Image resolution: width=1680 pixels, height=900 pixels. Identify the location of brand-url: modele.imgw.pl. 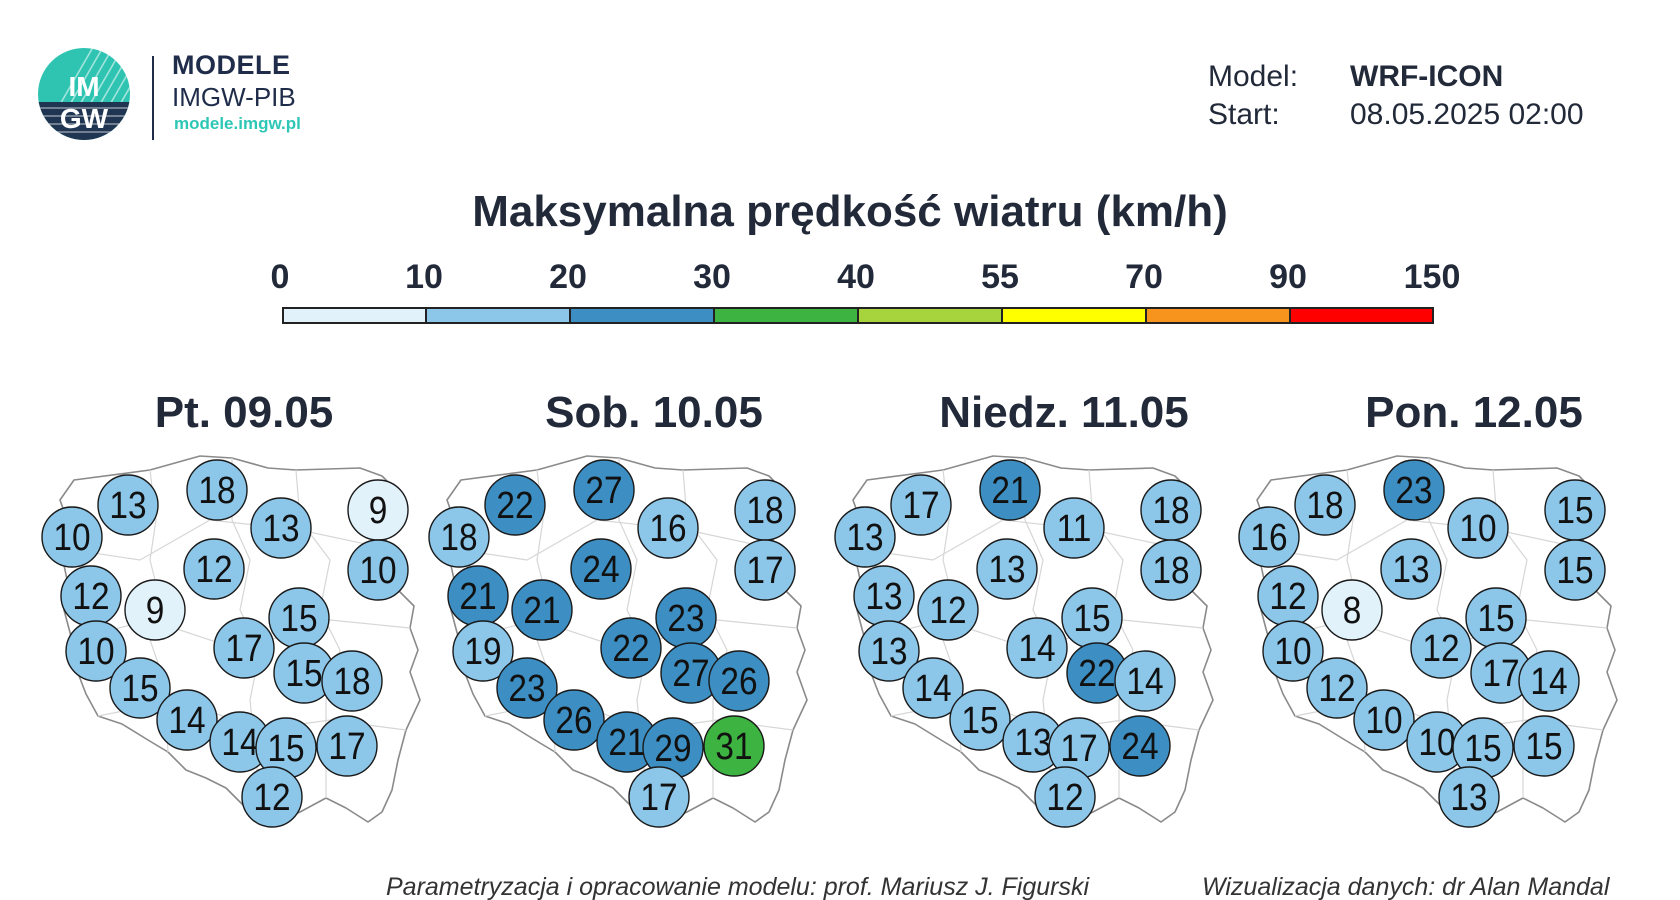
(237, 123).